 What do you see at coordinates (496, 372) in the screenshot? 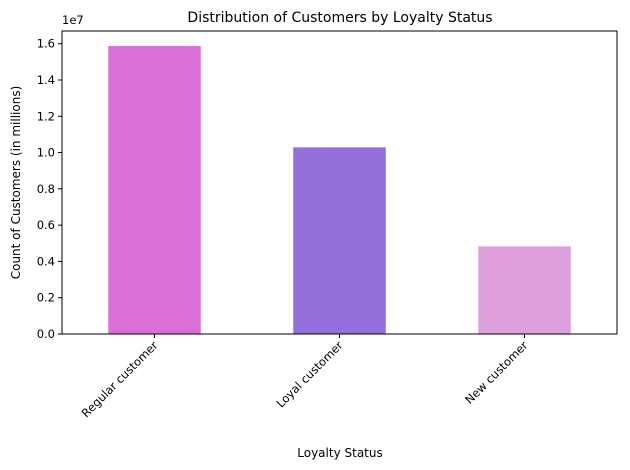
I see `x-tick-label: New customer` at bounding box center [496, 372].